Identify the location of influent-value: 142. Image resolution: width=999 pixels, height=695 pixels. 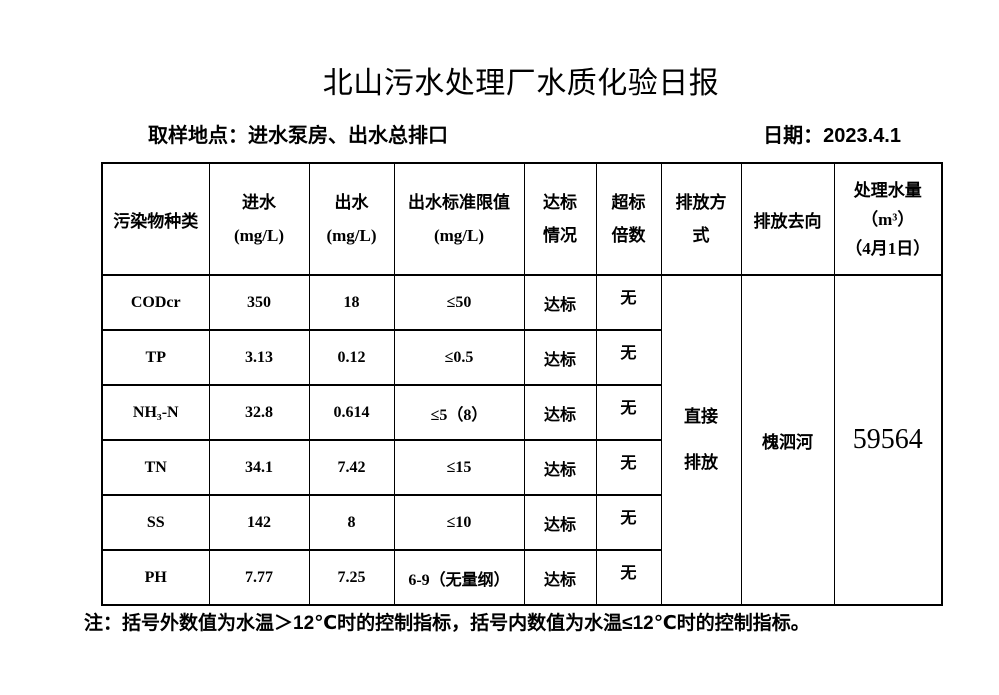
(259, 522).